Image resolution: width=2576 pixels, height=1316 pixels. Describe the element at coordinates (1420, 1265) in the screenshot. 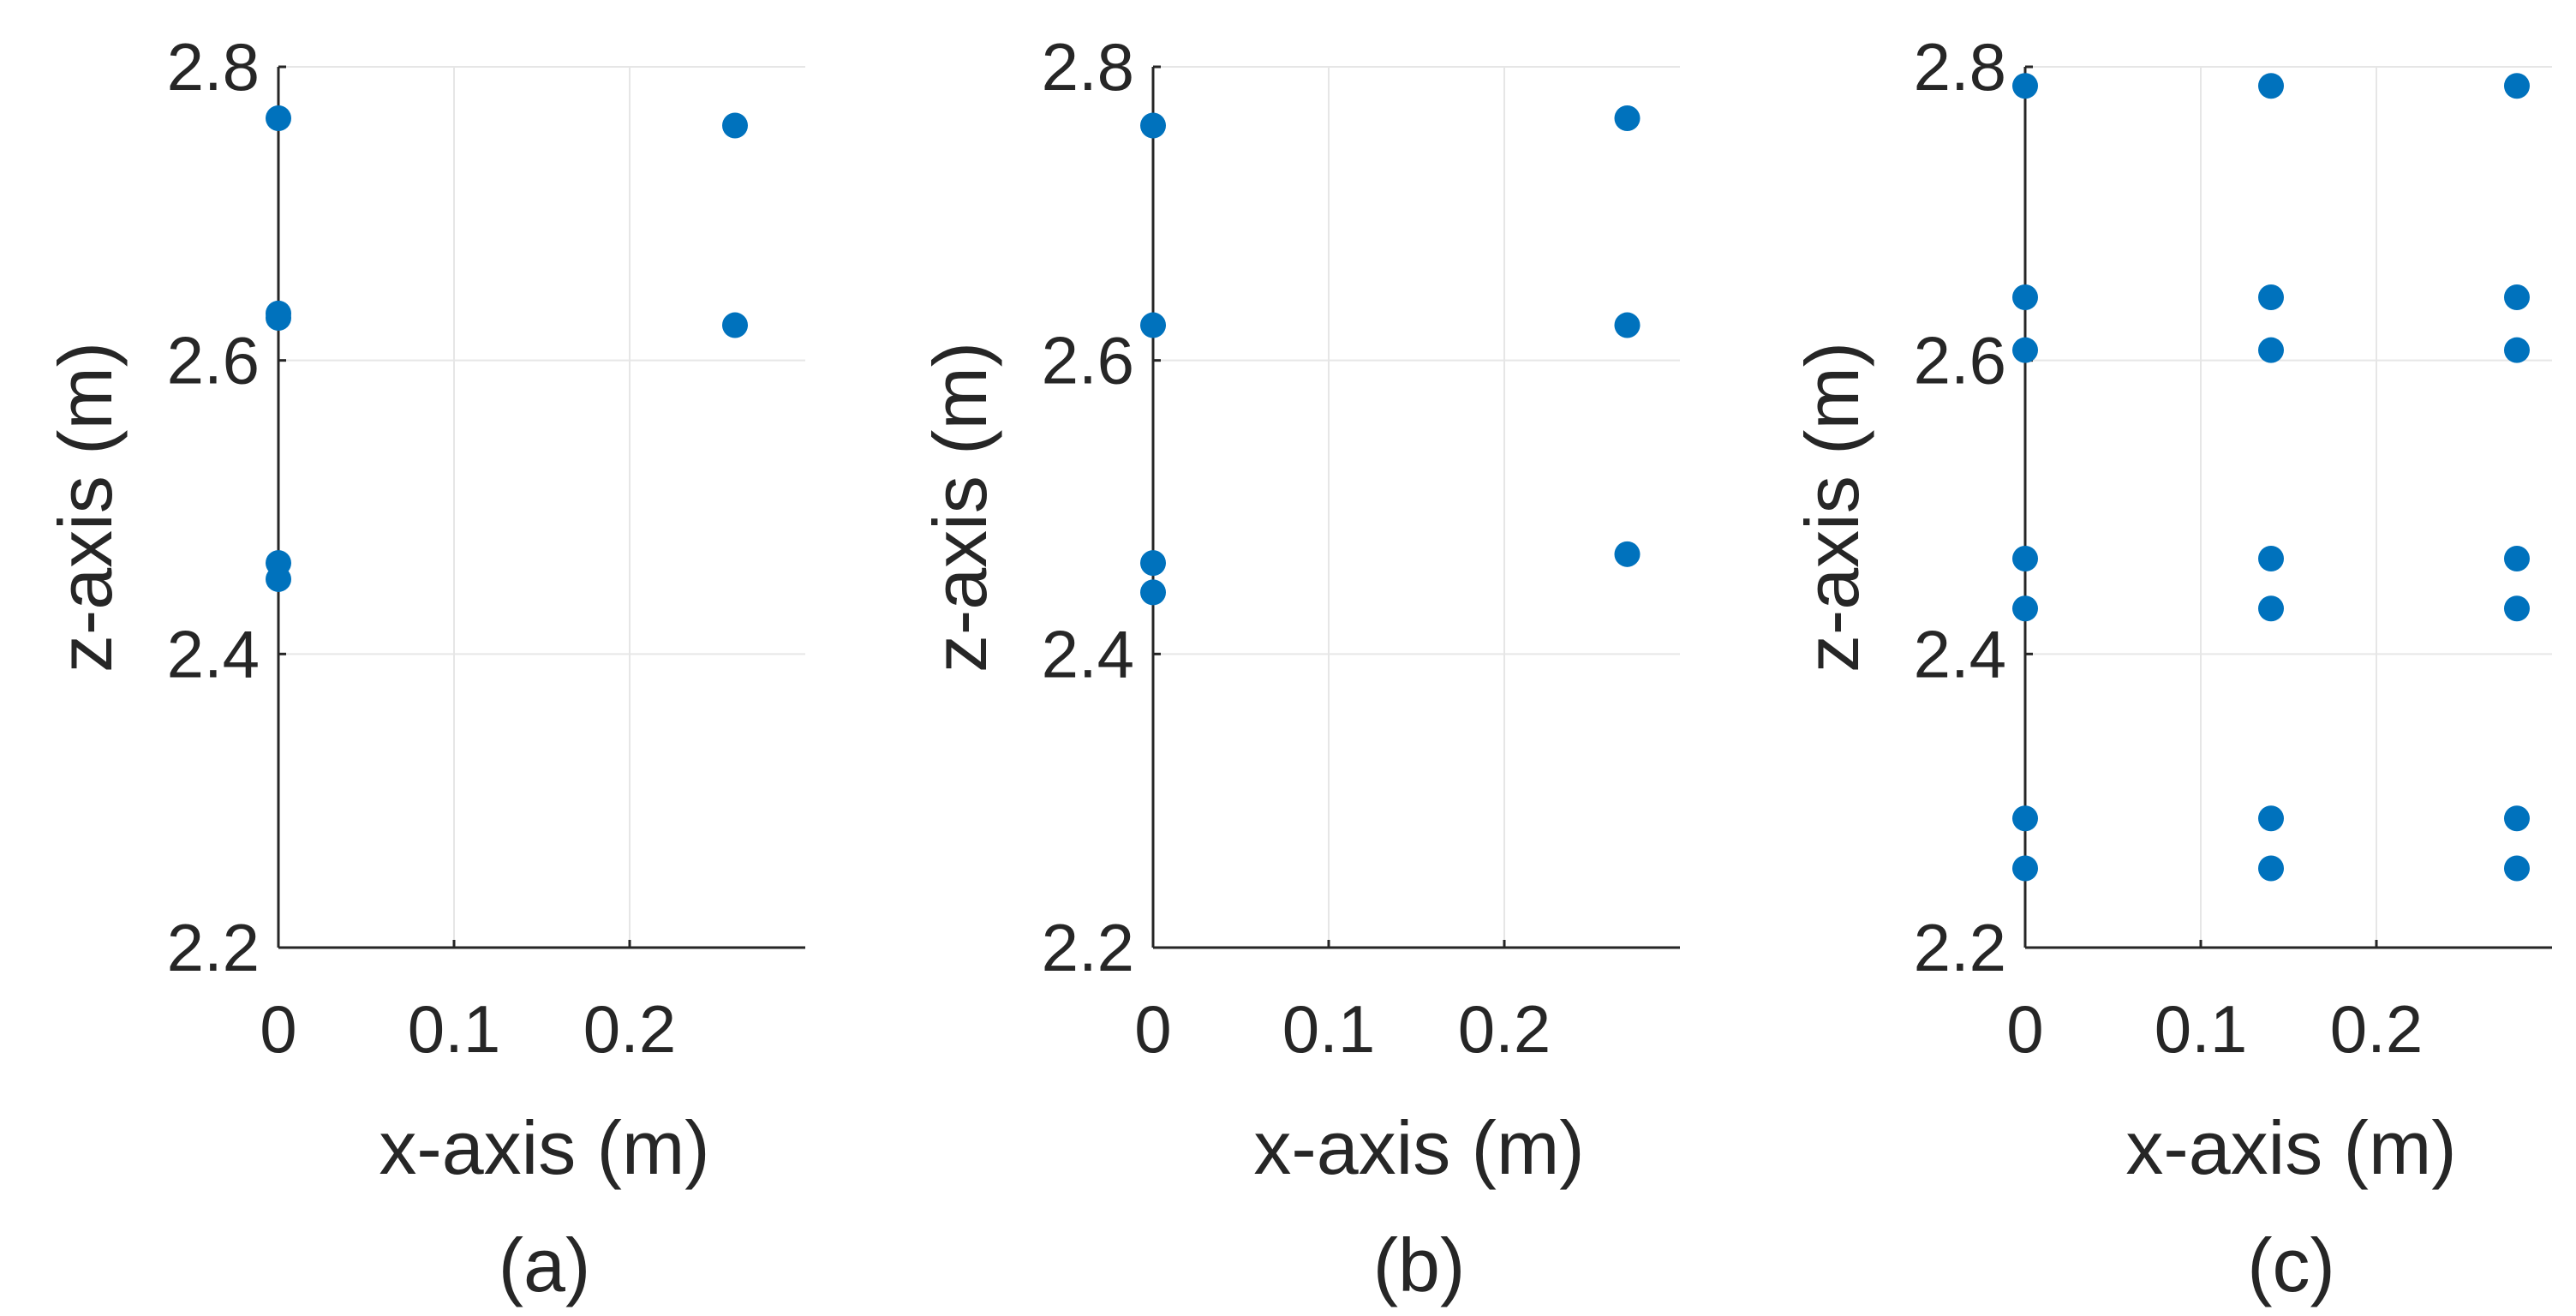

I see `panel-caption: (b)` at that location.